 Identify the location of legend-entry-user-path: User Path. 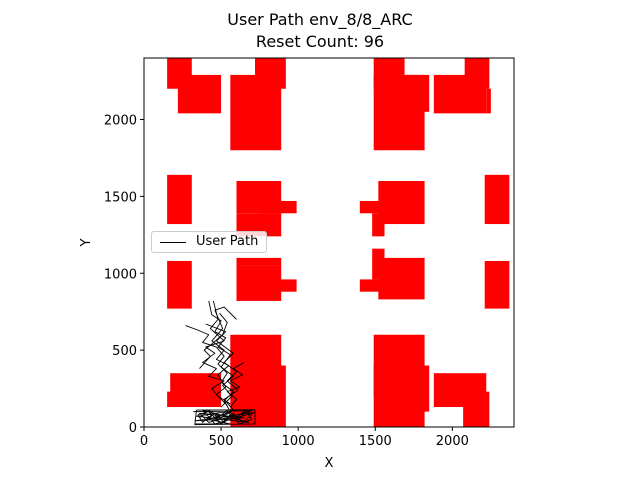
(227, 241).